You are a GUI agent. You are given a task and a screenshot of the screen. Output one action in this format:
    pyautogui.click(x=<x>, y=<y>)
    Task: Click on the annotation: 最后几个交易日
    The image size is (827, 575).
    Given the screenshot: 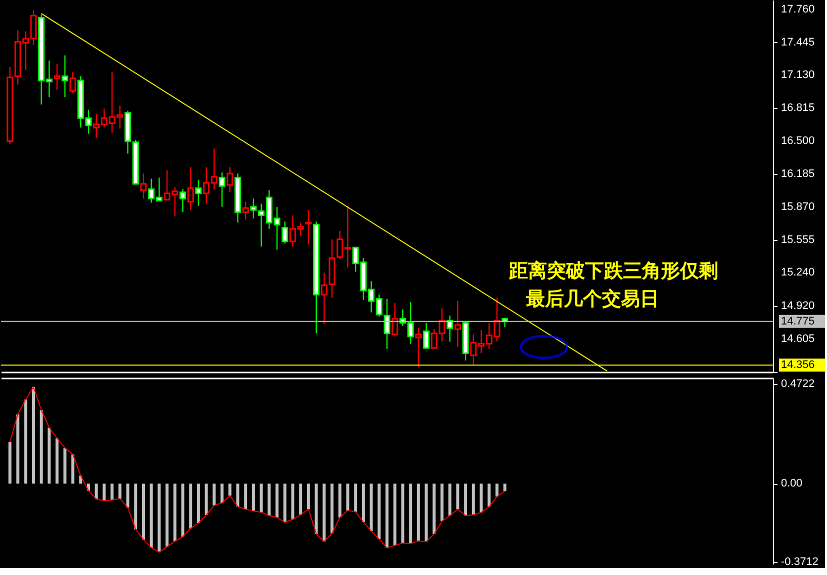 What is the action you would take?
    pyautogui.click(x=592, y=299)
    